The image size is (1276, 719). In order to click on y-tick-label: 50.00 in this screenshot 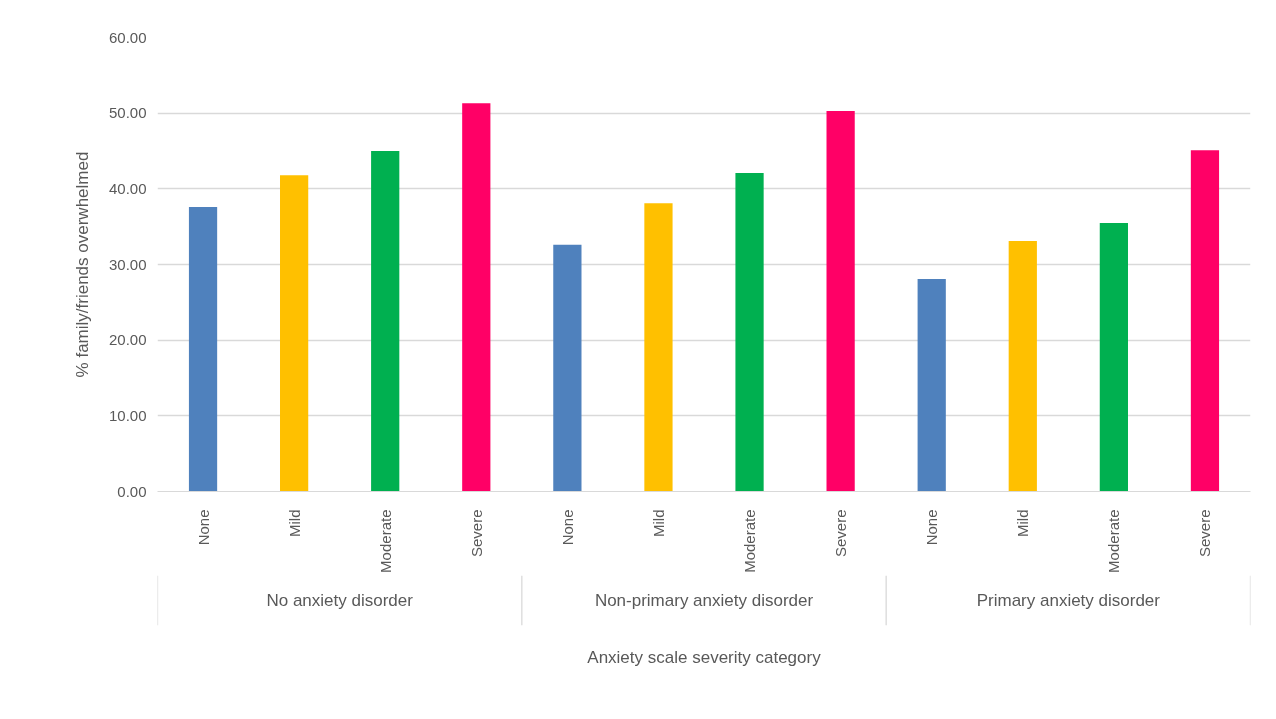, I will do `click(127, 113)`.